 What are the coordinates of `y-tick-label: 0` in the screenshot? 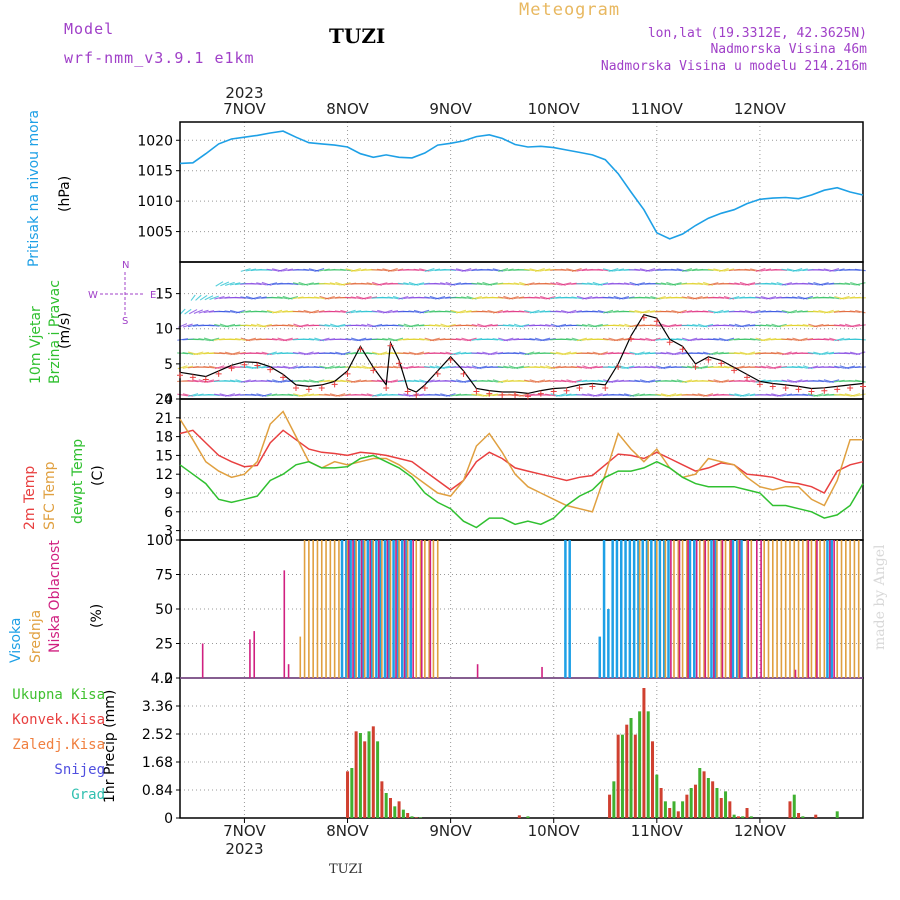 It's located at (168, 400).